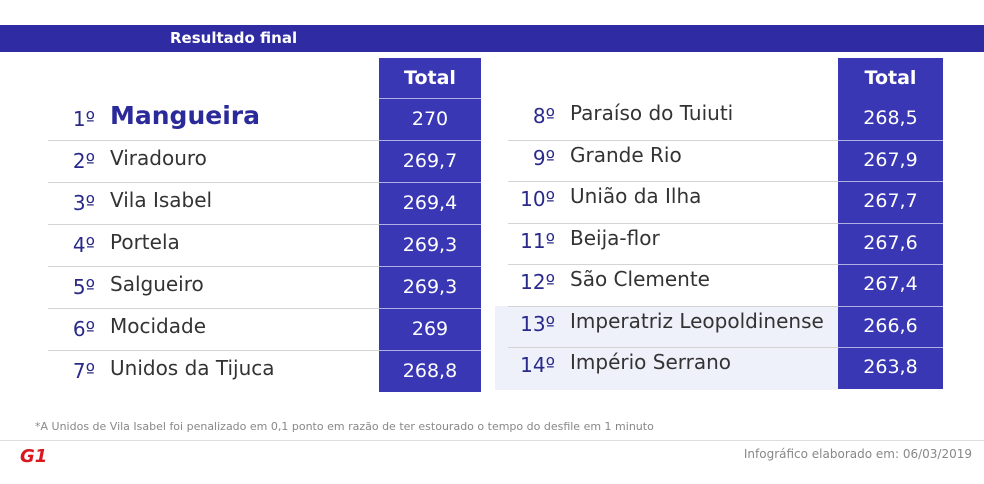 The image size is (984, 484). Describe the element at coordinates (636, 196) in the screenshot. I see `school-name: União da Ilha` at that location.